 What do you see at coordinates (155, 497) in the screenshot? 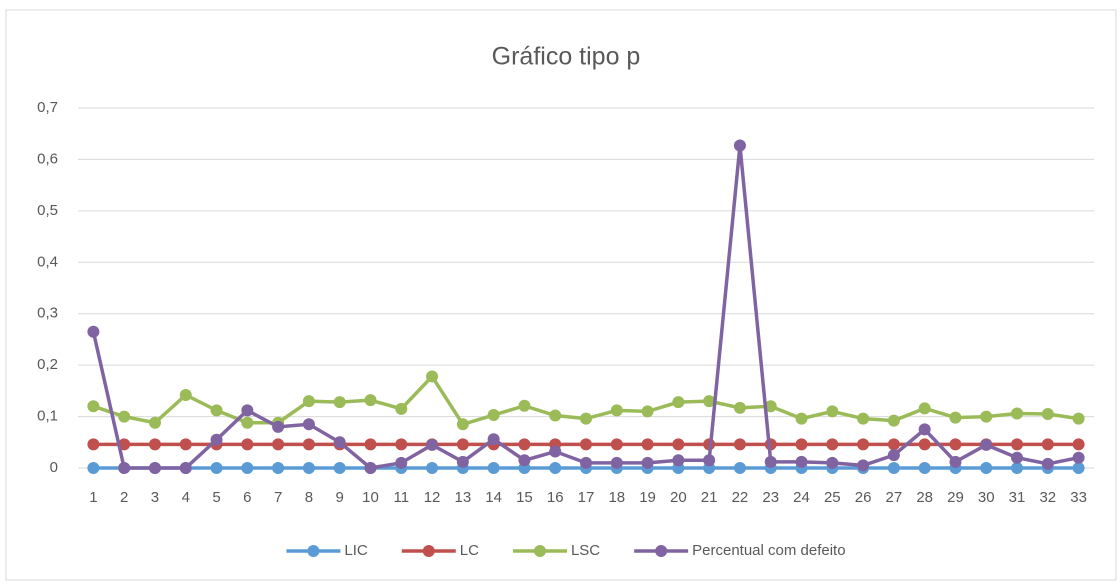
I see `x-tick-label: 3` at bounding box center [155, 497].